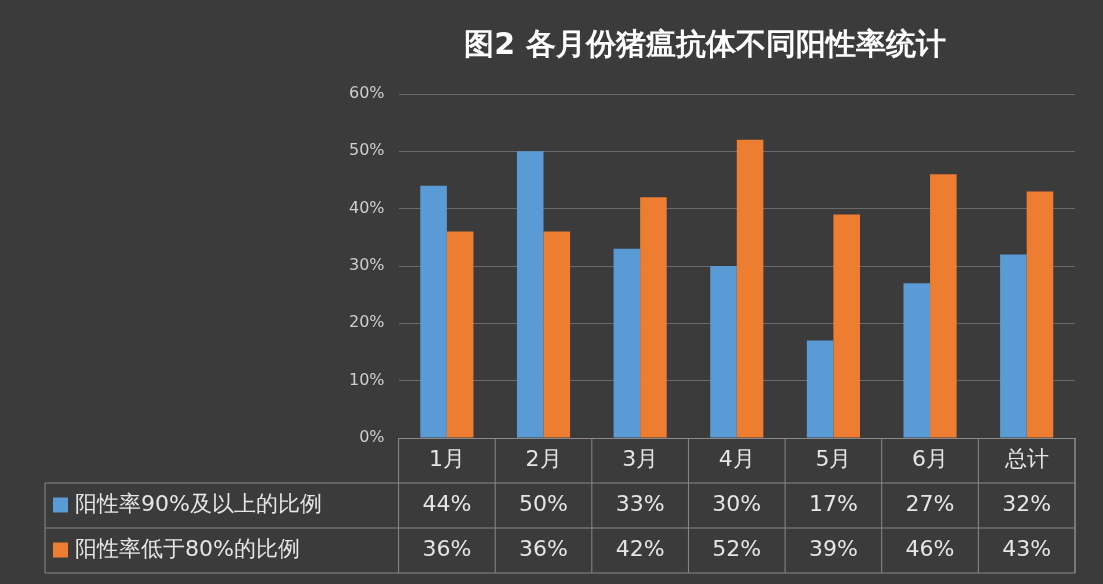 This screenshot has height=584, width=1103. What do you see at coordinates (367, 93) in the screenshot?
I see `y-tick-label: 60%` at bounding box center [367, 93].